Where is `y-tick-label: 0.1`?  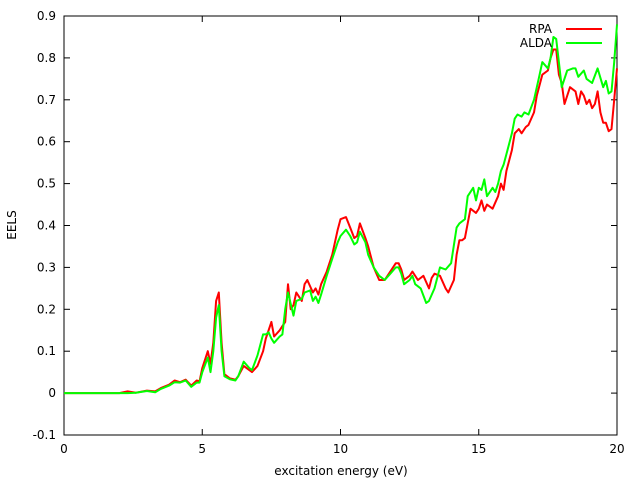
y-tick-label: 0.1 is located at coordinates (46, 351).